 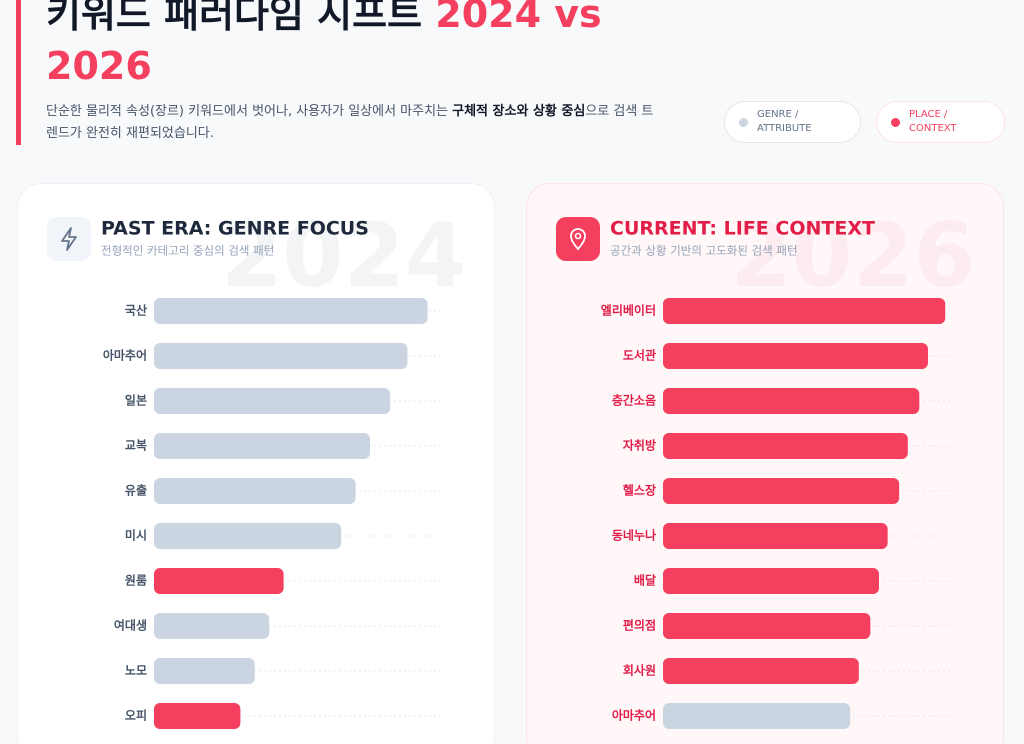 I want to click on chart-title: CURRENT: LIFE CONTEXT, so click(x=742, y=229).